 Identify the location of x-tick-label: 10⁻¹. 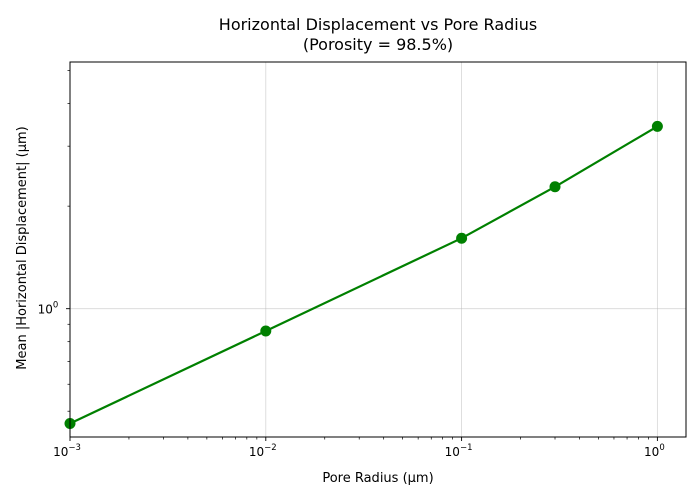
(459, 451).